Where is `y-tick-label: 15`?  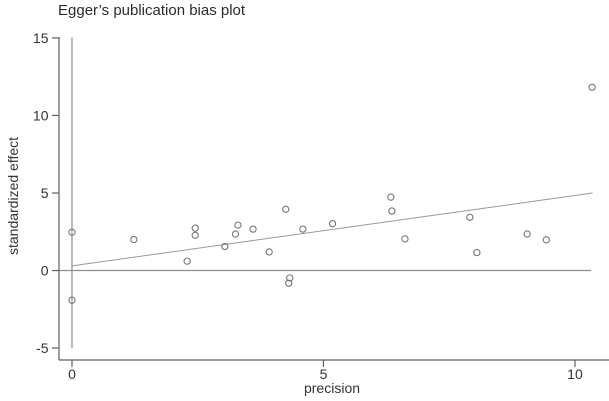 y-tick-label: 15 is located at coordinates (41, 38).